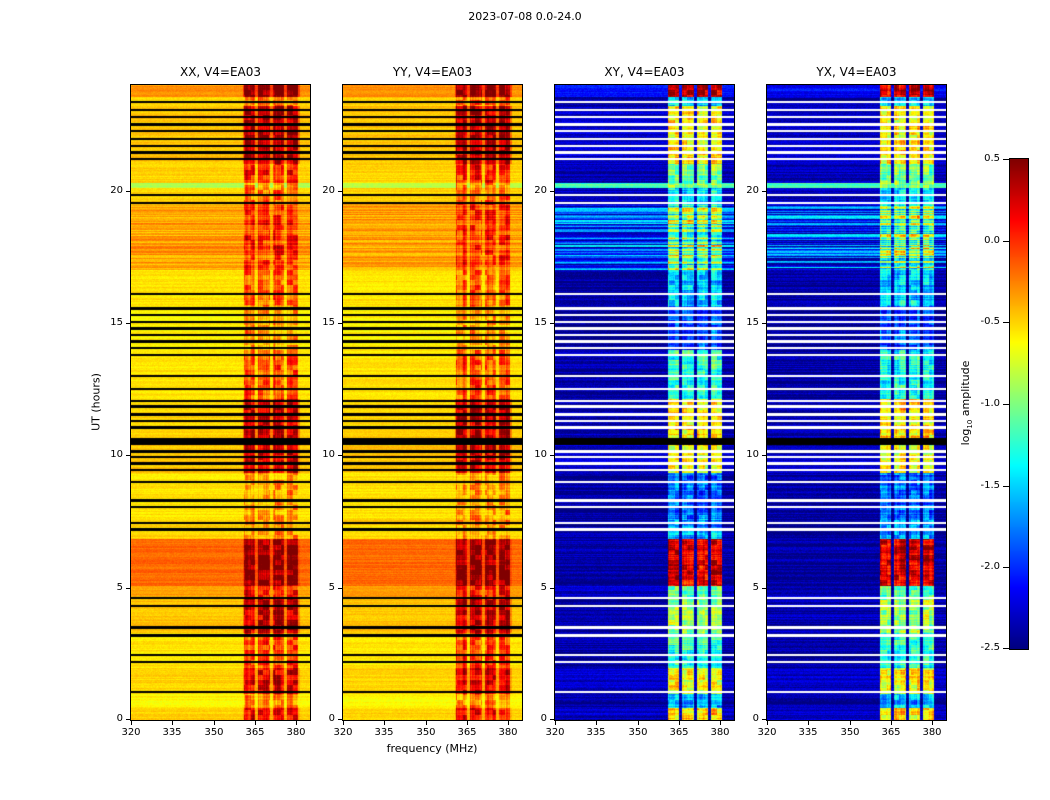 The height and width of the screenshot is (800, 1050). Describe the element at coordinates (96, 402) in the screenshot. I see `y-axis-label: UT (hours)` at that location.